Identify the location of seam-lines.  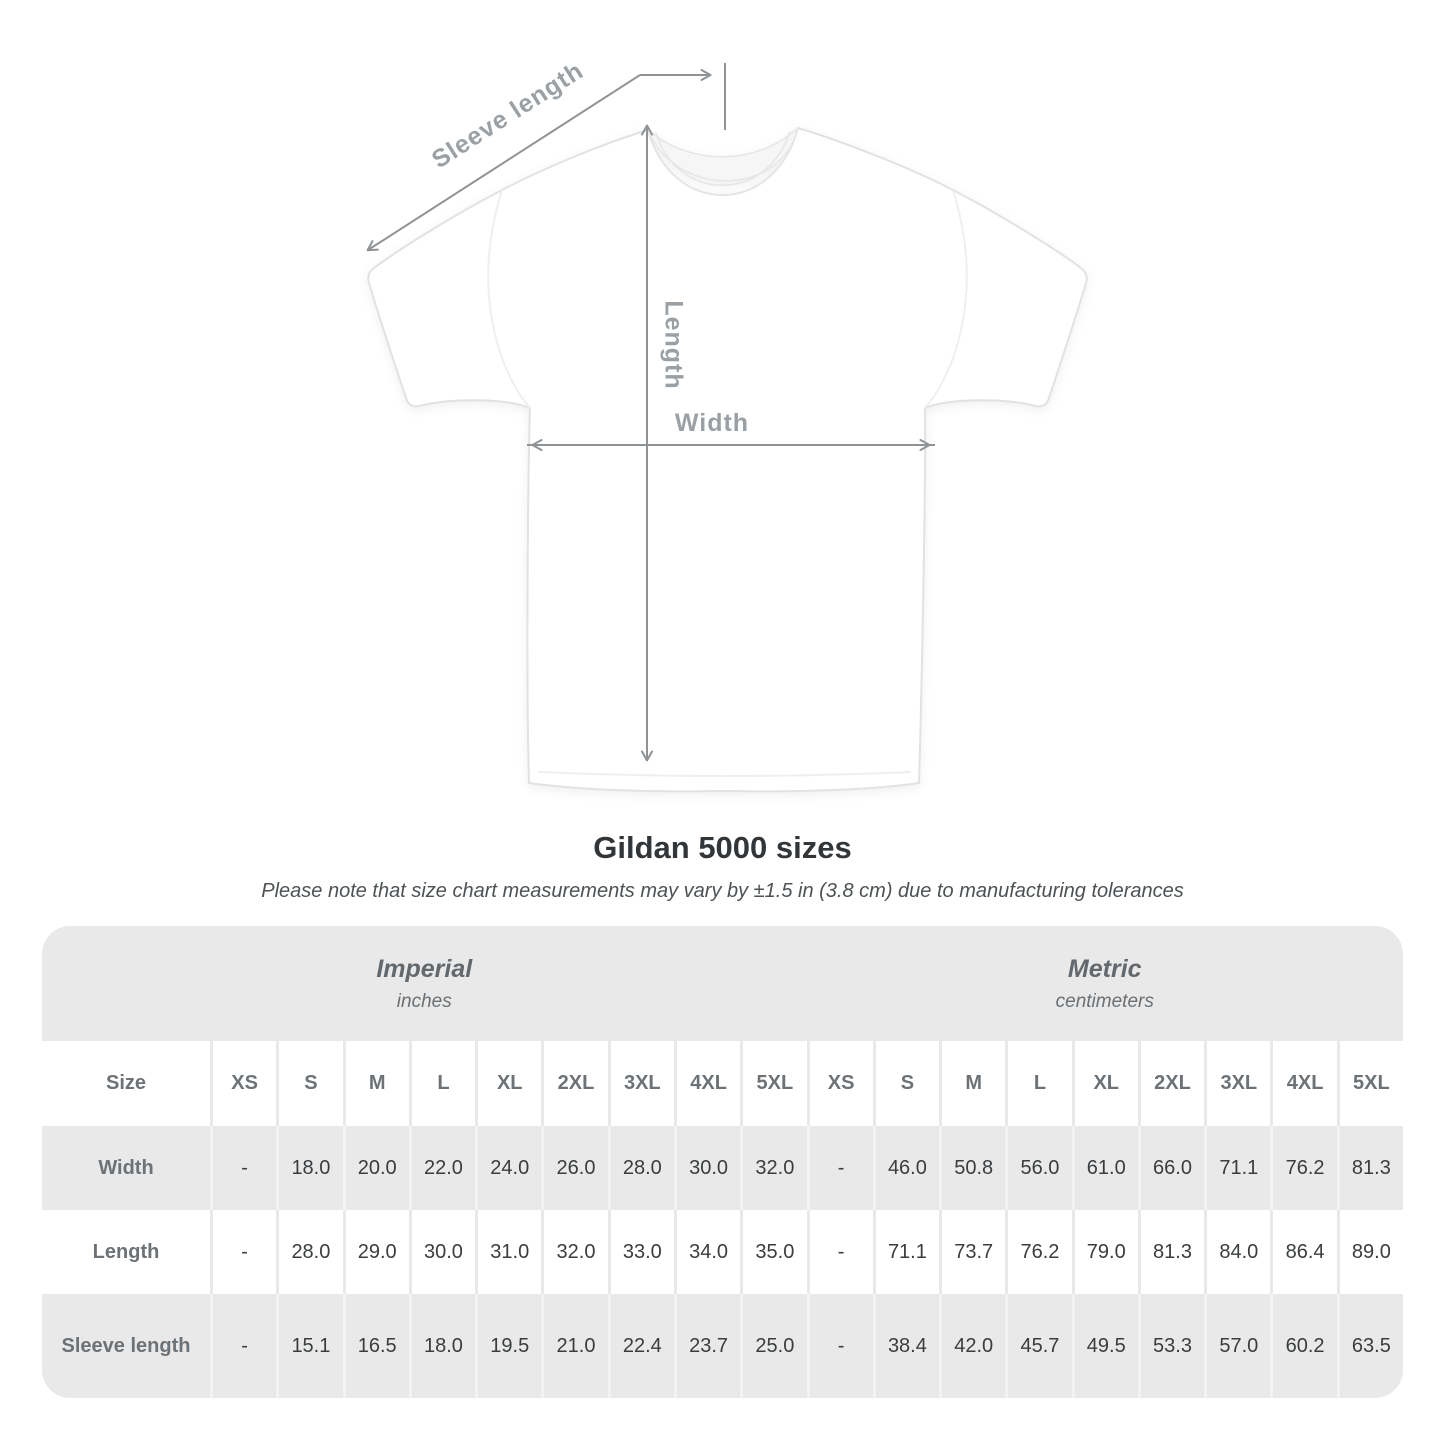
(727, 483).